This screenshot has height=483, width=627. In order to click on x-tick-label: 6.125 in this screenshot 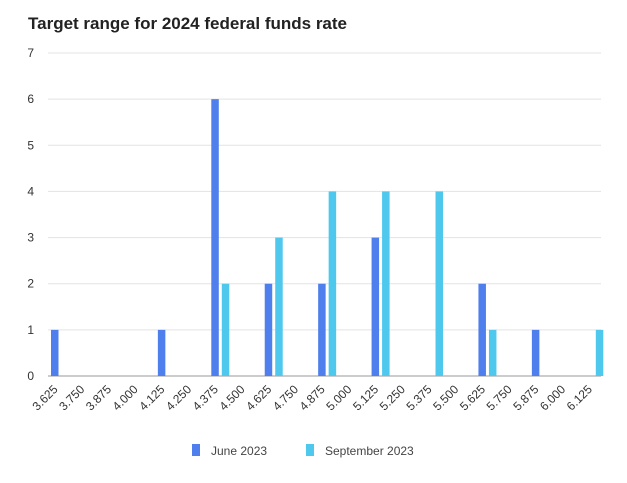, I will do `click(579, 397)`.